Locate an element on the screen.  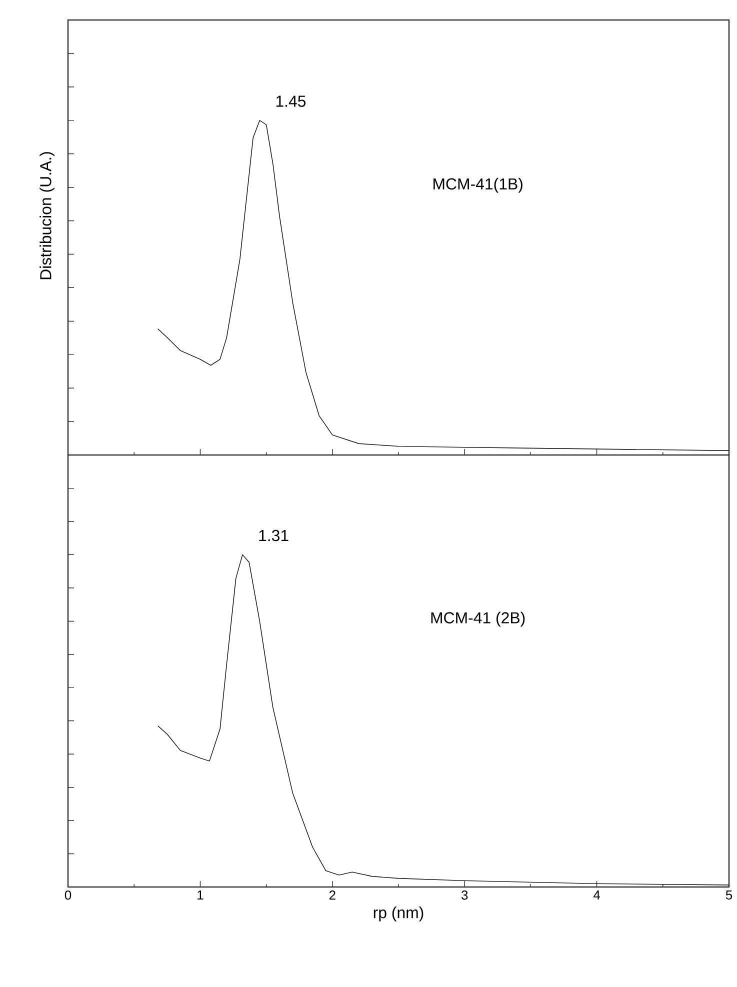
annotation: 1.31 is located at coordinates (273, 536).